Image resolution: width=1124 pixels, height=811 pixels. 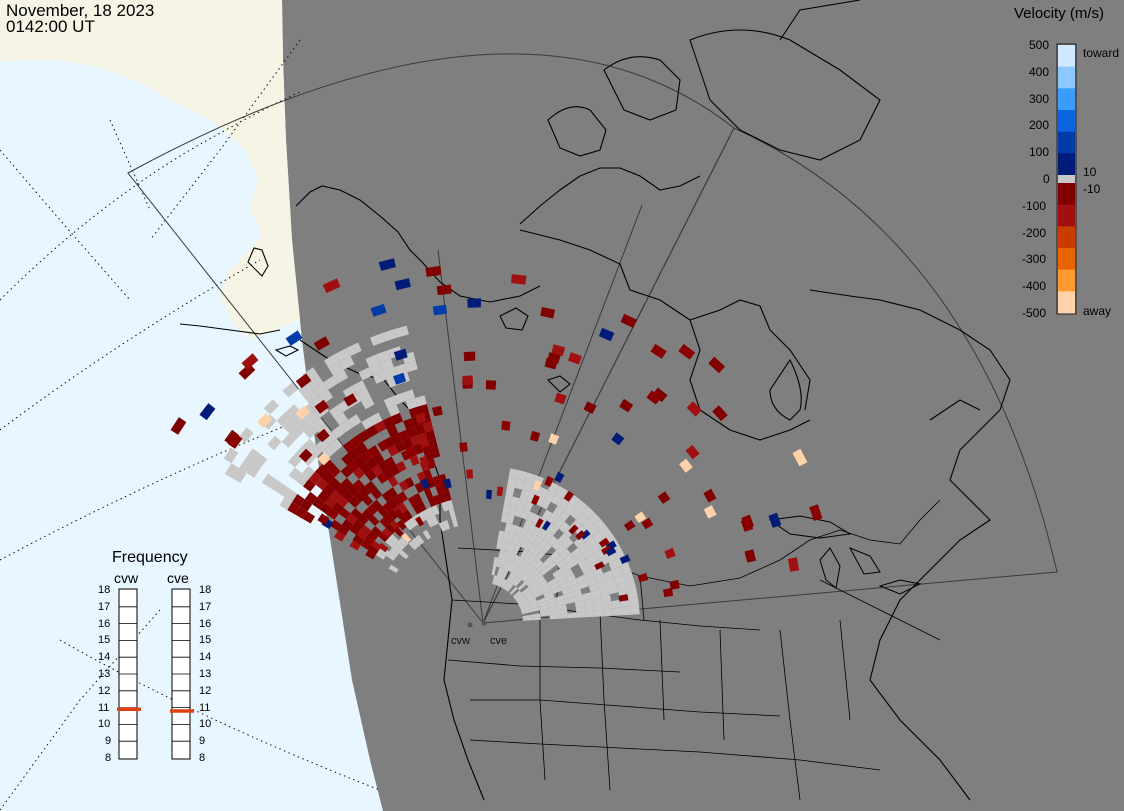 What do you see at coordinates (202, 741) in the screenshot?
I see `frequency-tick-right: 9` at bounding box center [202, 741].